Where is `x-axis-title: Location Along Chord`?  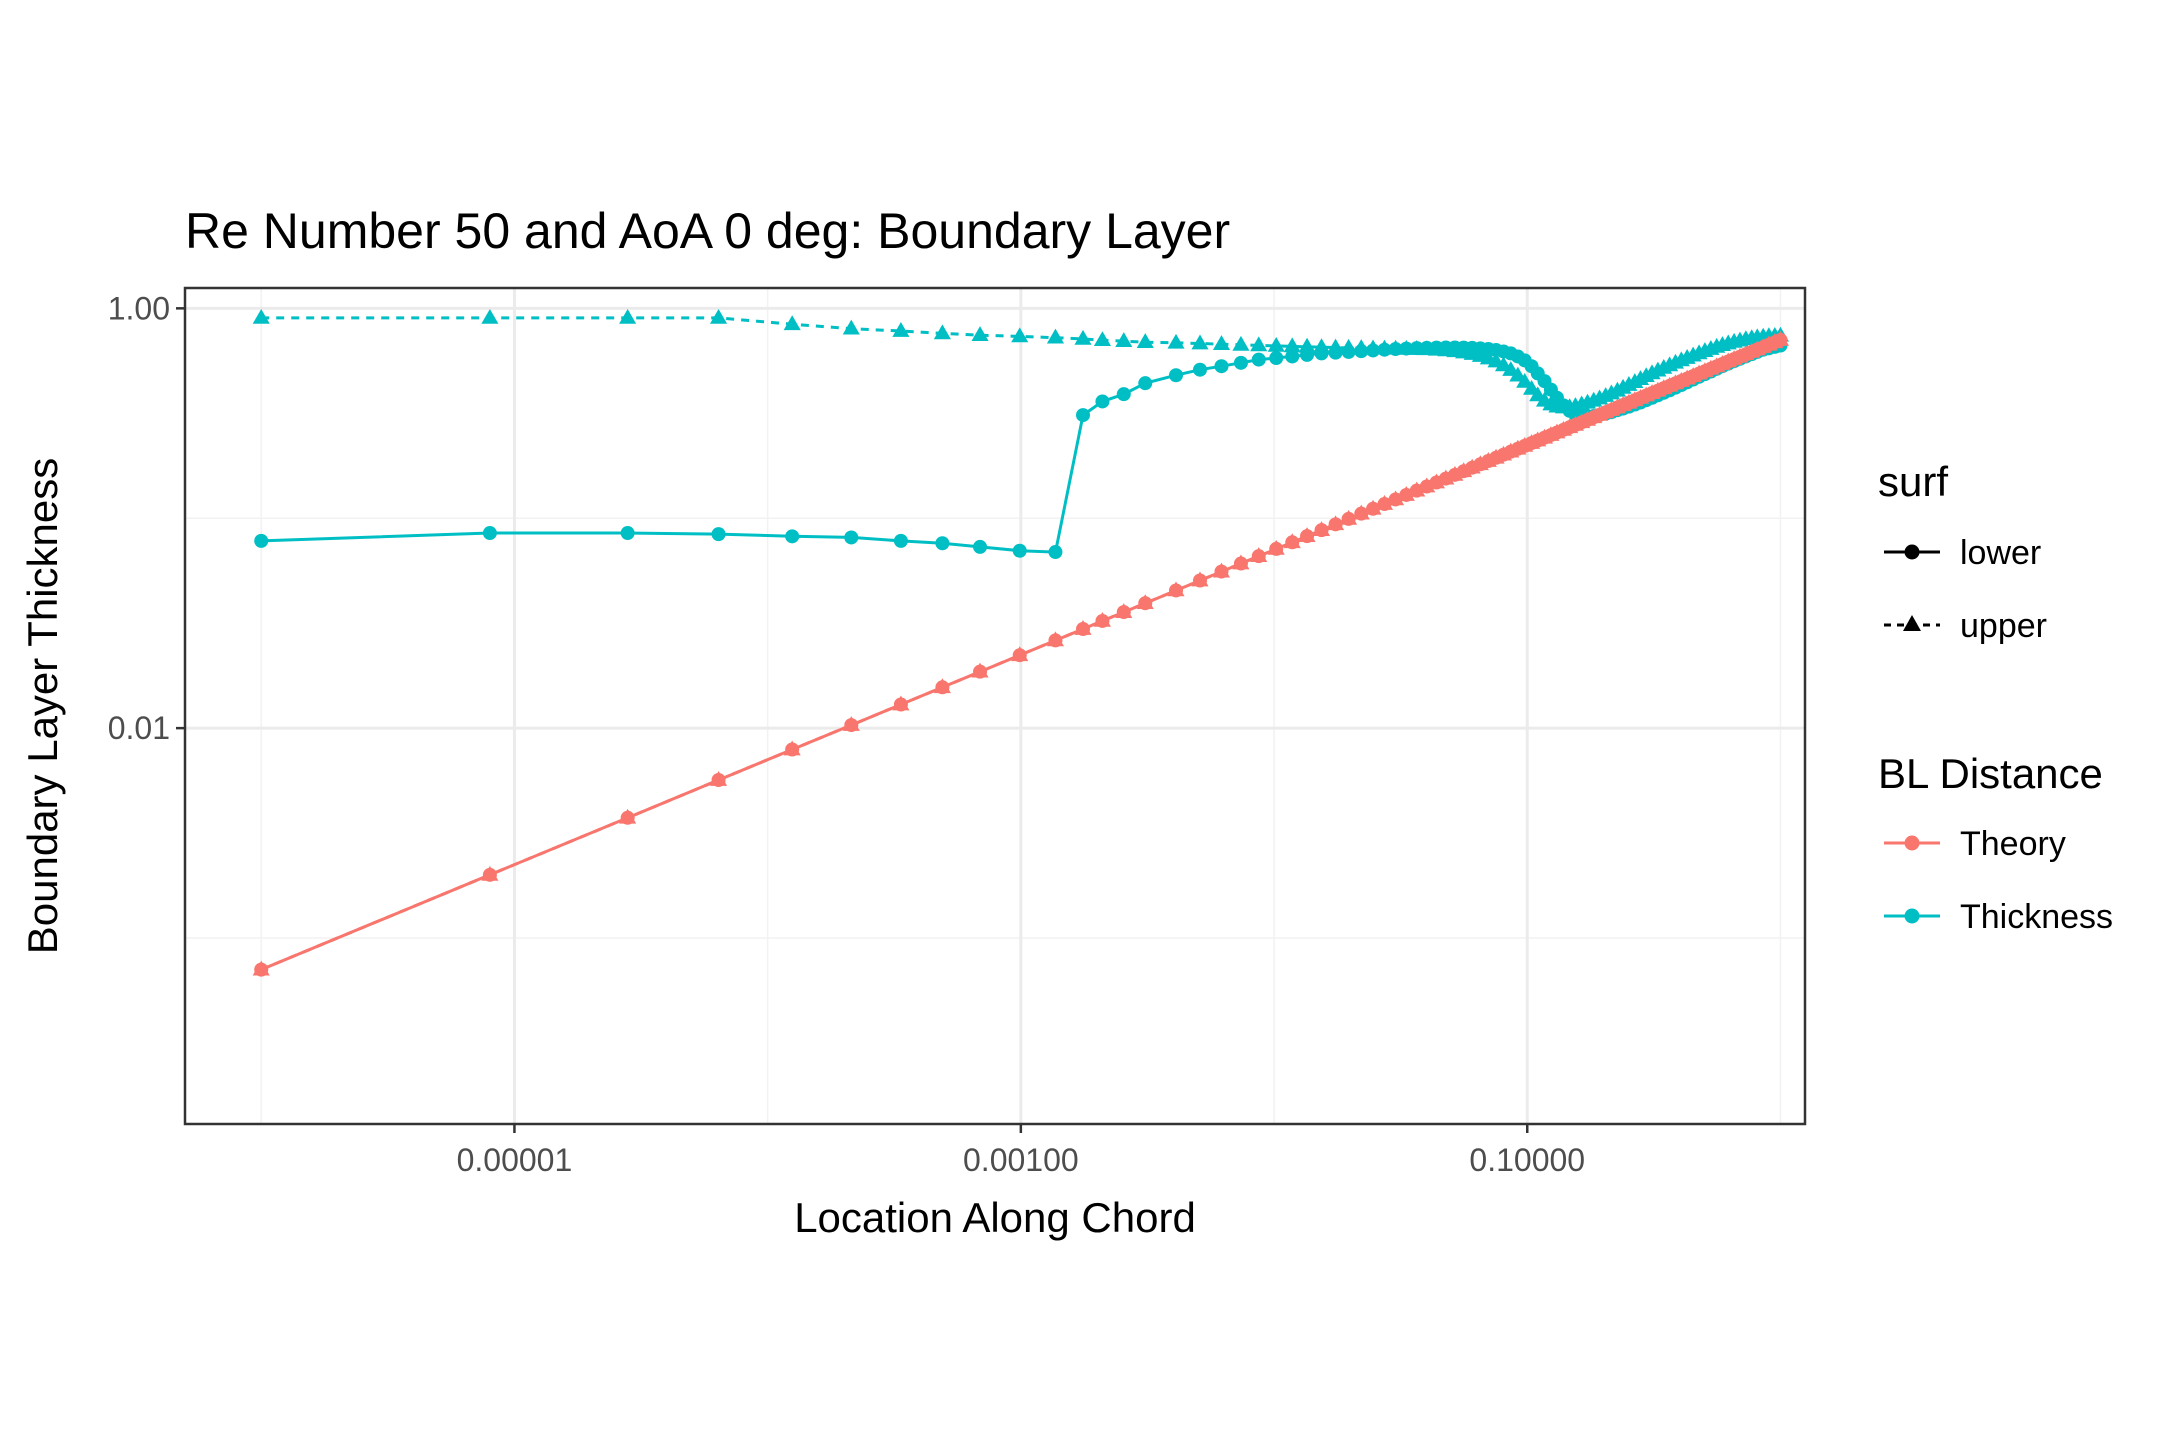 x-axis-title: Location Along Chord is located at coordinates (995, 1217).